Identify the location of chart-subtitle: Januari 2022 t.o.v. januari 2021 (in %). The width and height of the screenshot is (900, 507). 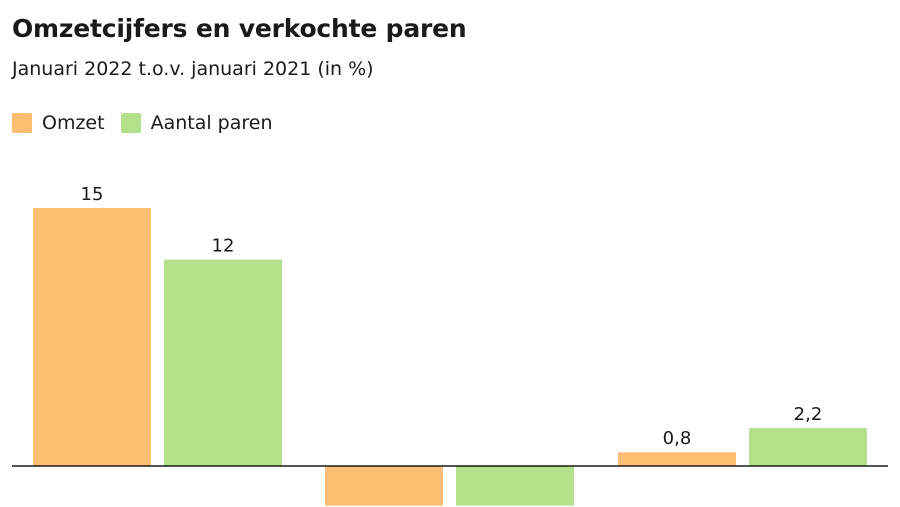
(193, 69).